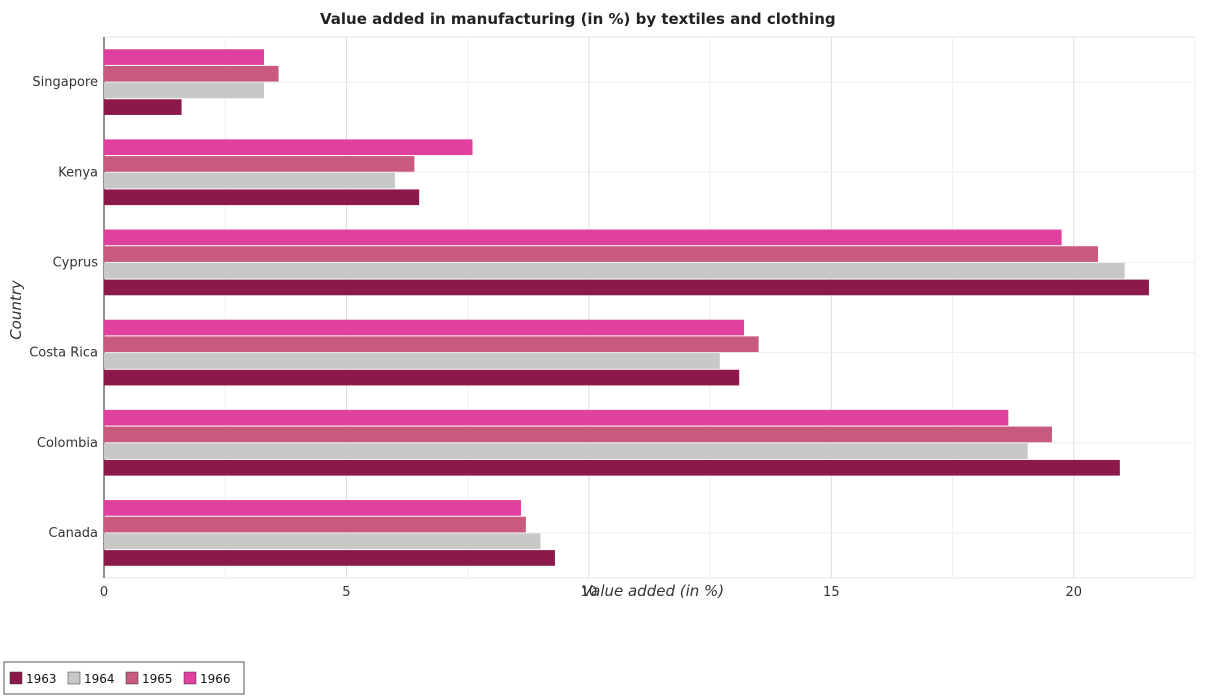  Describe the element at coordinates (65, 82) in the screenshot. I see `y-tick-label: Singapore` at that location.